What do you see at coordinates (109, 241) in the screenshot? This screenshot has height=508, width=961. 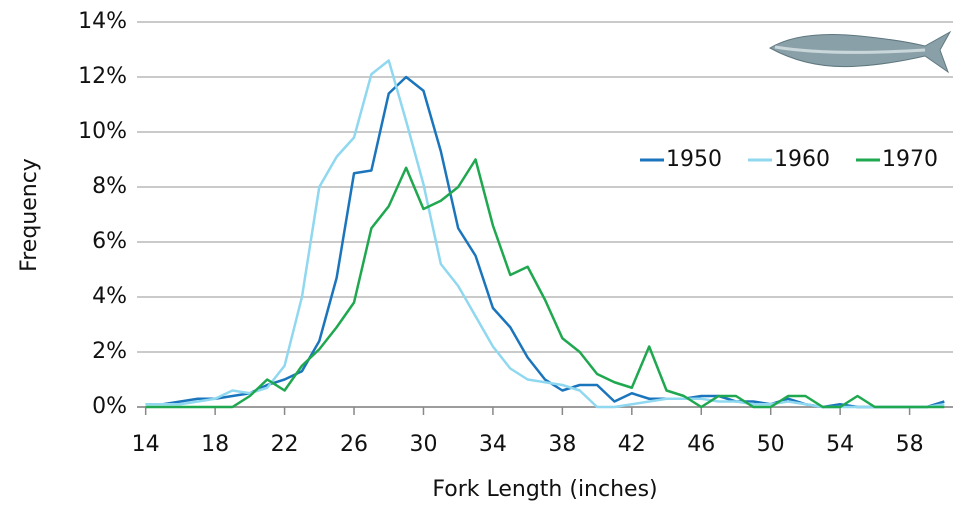 I see `y-tick-label: 6%` at bounding box center [109, 241].